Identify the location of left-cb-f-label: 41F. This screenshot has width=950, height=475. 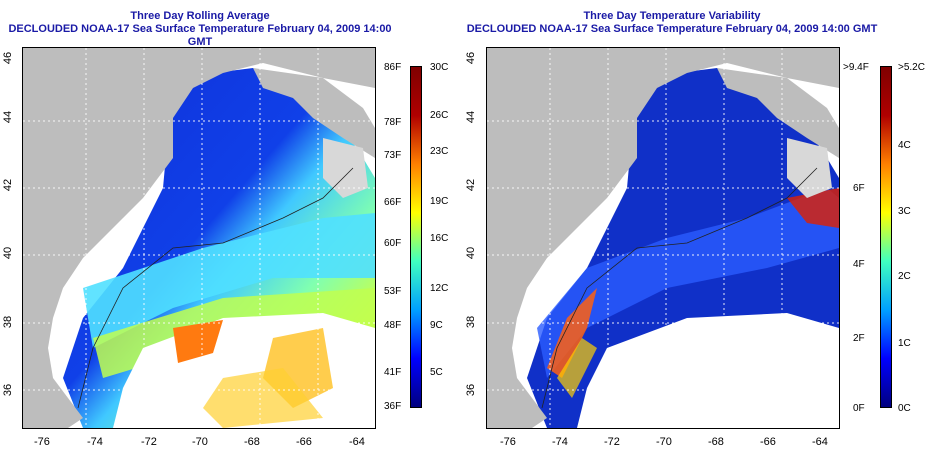
(393, 372).